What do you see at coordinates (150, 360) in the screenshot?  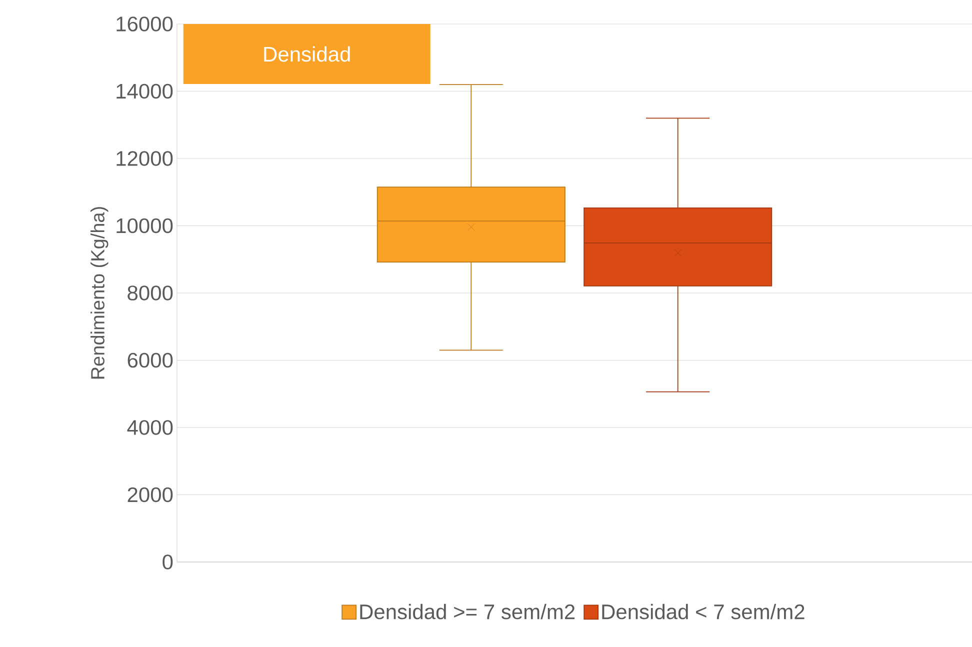 I see `y-tick-label: 6000` at bounding box center [150, 360].